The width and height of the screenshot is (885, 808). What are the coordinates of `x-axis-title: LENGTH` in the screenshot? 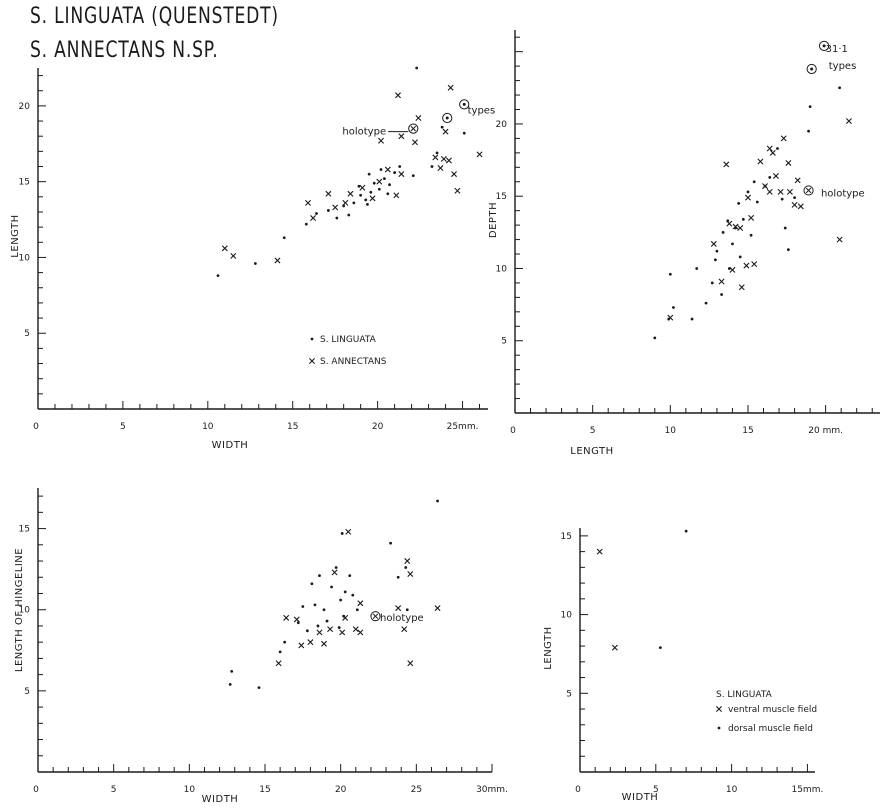 It's located at (591, 451).